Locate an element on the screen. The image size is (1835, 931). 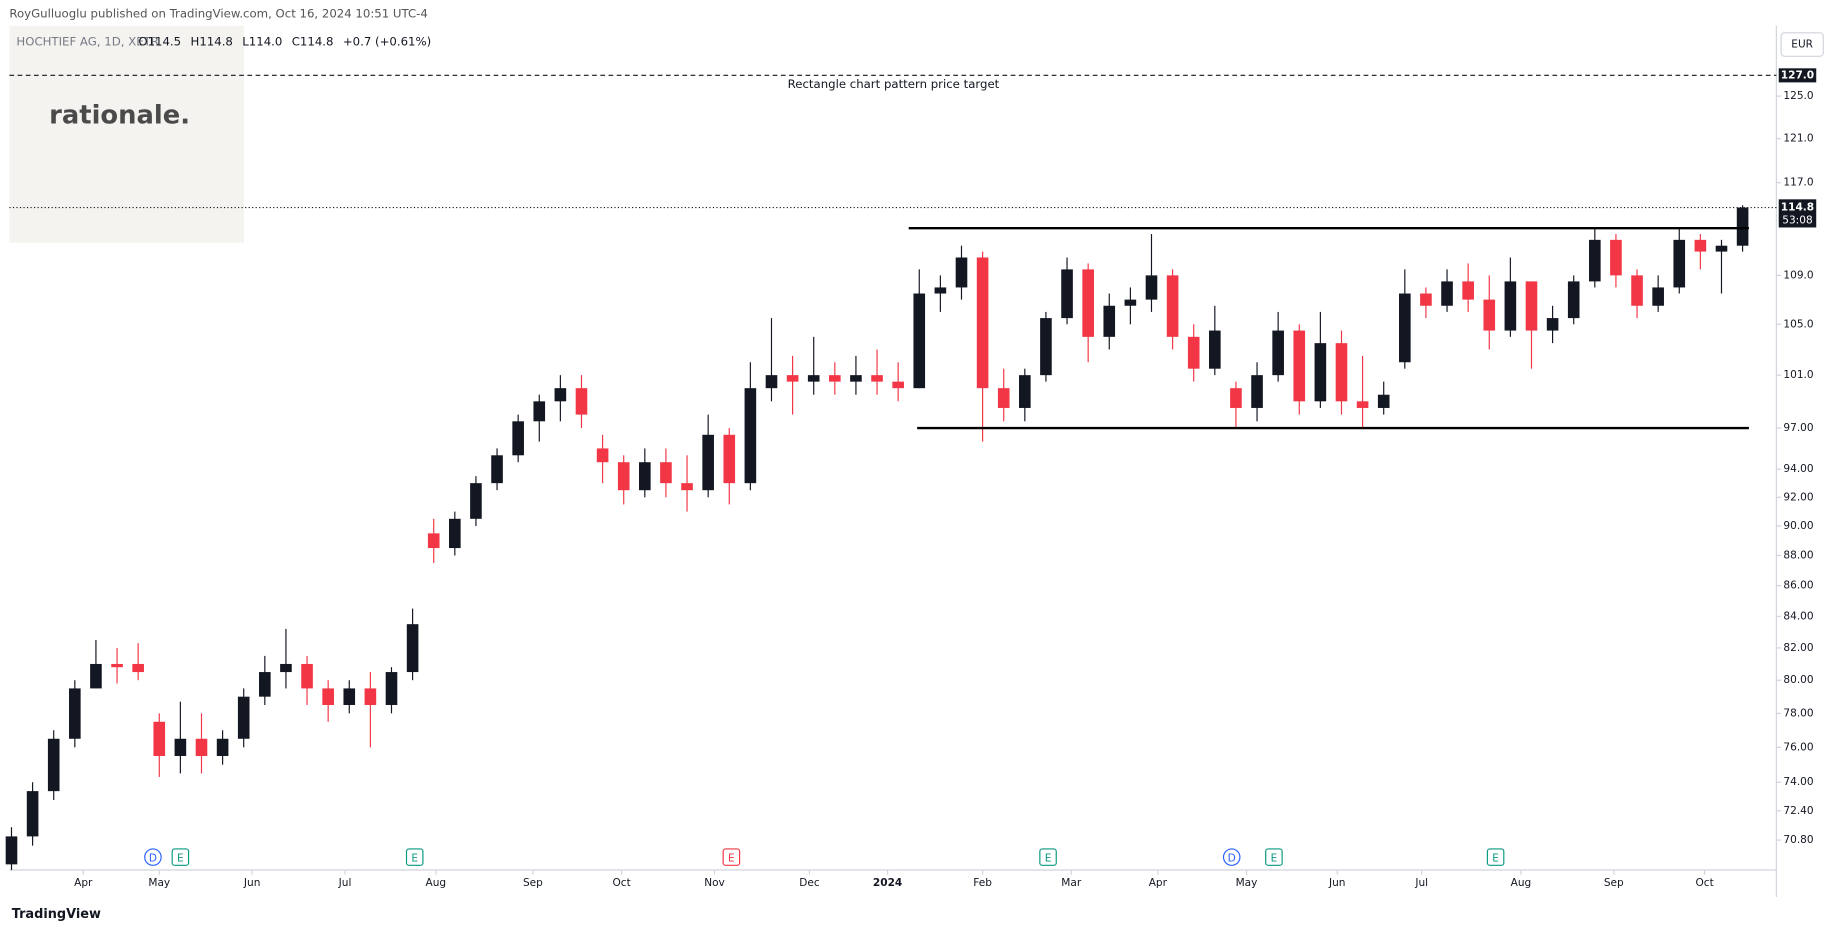
footer: TradingView is located at coordinates (56, 914).